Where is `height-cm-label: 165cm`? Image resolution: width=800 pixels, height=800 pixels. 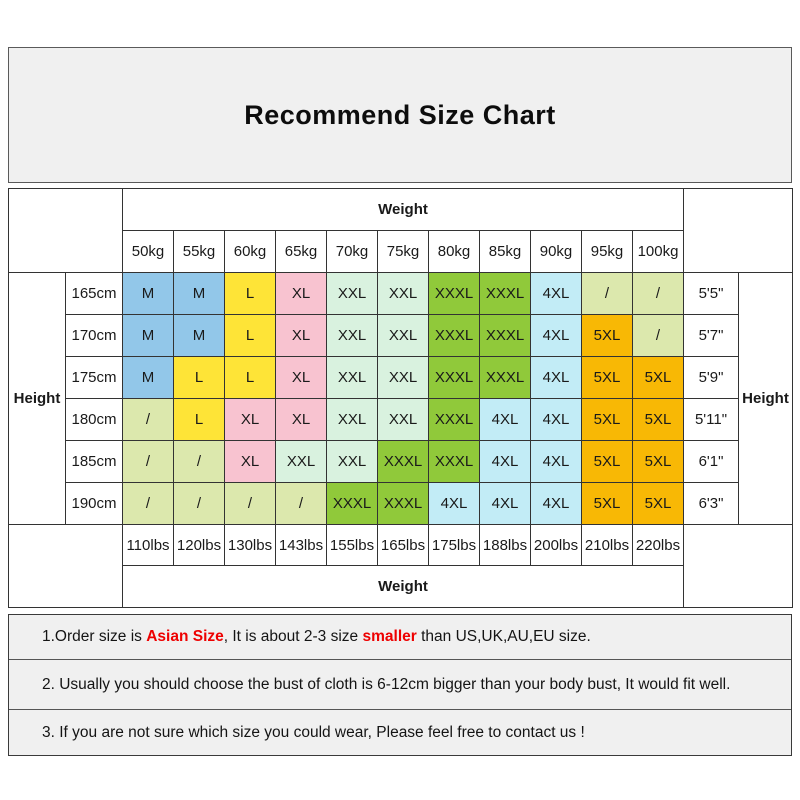 height-cm-label: 165cm is located at coordinates (94, 293).